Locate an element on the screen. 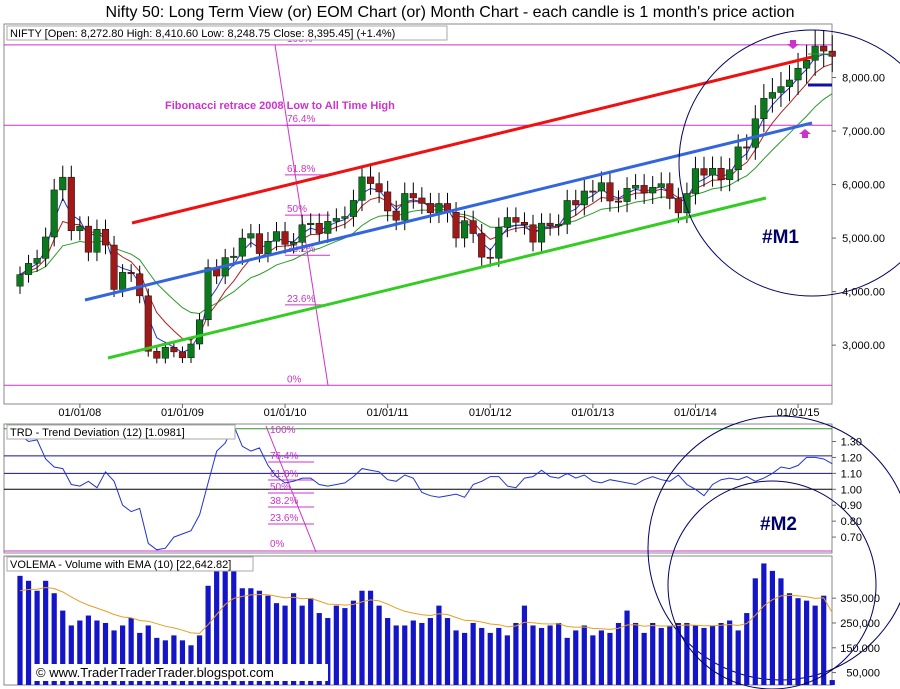 The width and height of the screenshot is (900, 689). volume-label-box is located at coordinates (130, 564).